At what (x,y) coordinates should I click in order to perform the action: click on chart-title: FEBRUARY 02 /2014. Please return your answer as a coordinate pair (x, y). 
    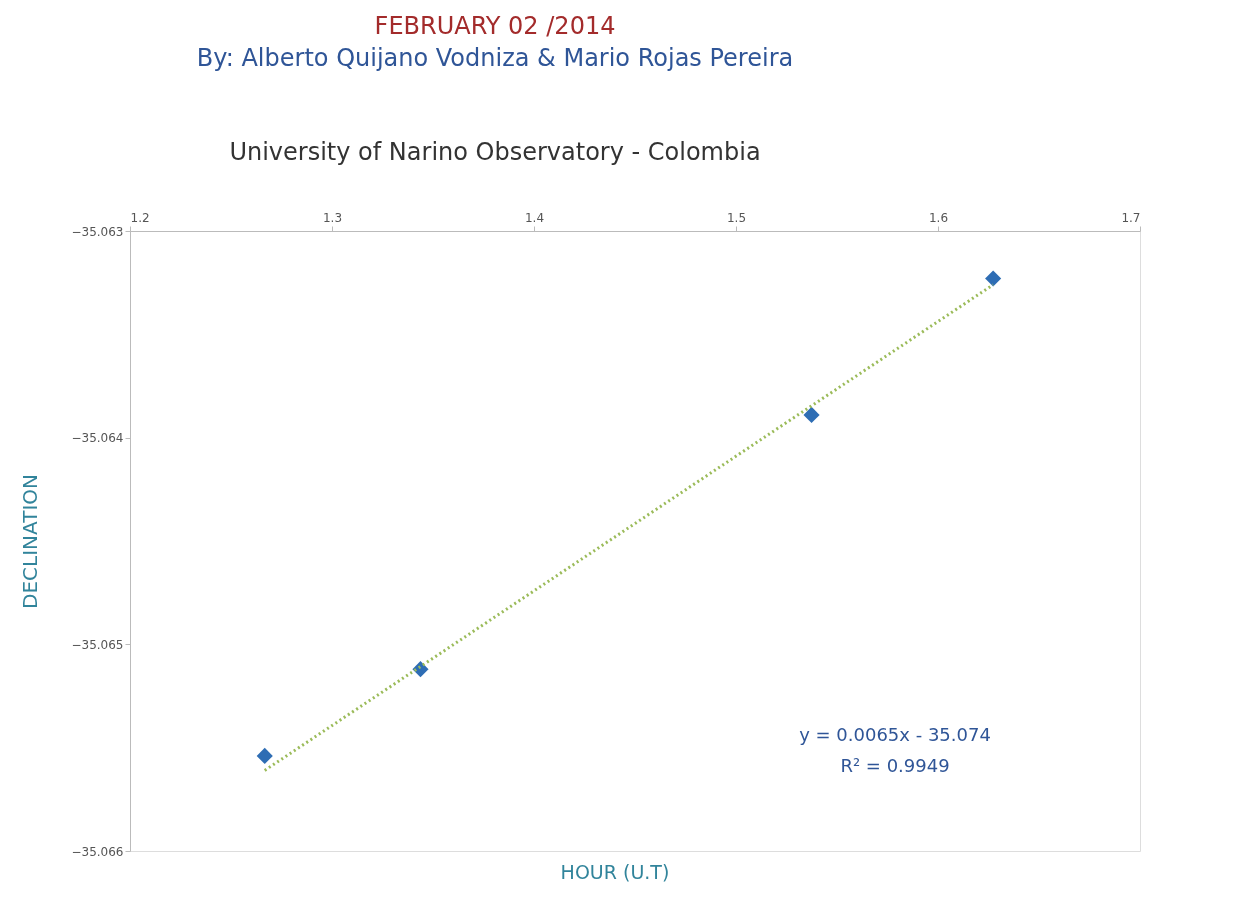
    Looking at the image, I should click on (495, 26).